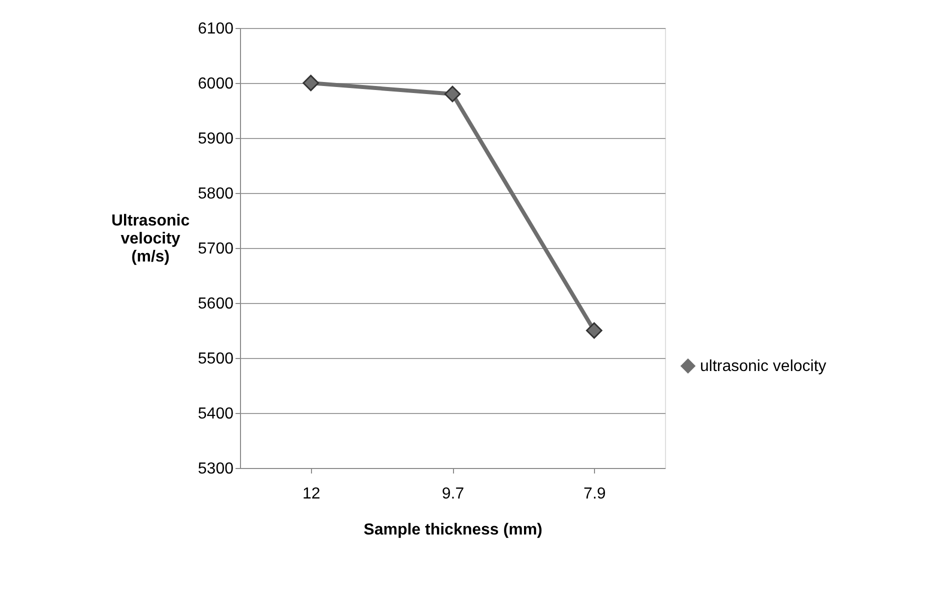 This screenshot has width=940, height=589. Describe the element at coordinates (216, 194) in the screenshot. I see `y-tick-label: 5800` at that location.